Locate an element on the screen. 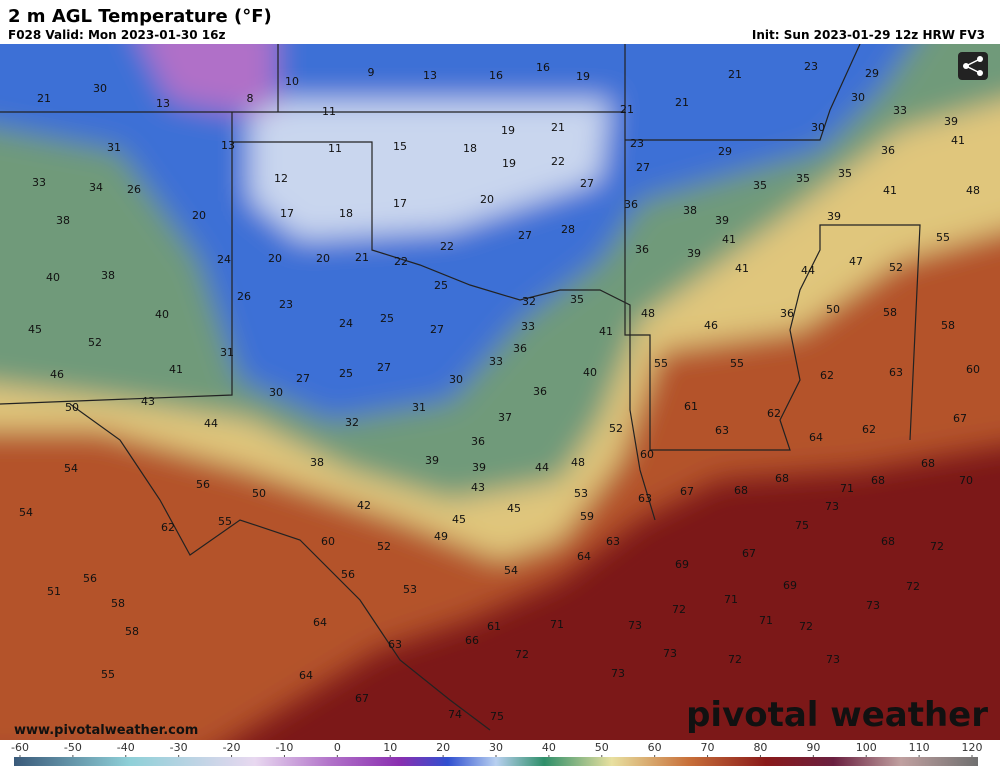 The image size is (1000, 769). temperature-label: 19 is located at coordinates (508, 130).